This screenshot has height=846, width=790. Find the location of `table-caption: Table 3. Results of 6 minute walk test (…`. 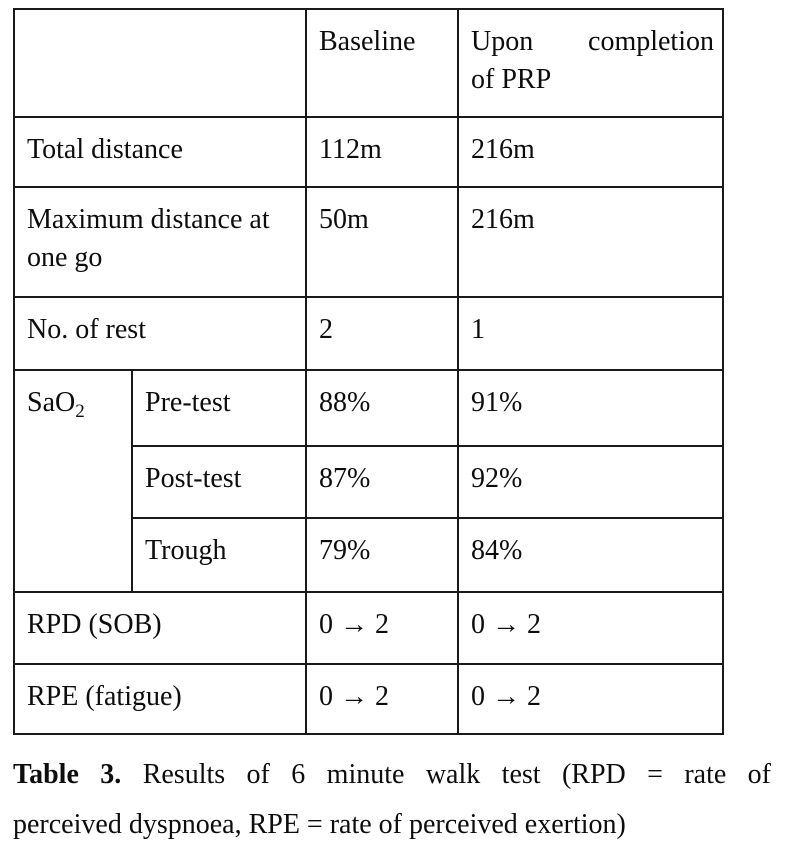

table-caption: Table 3. Results of 6 minute walk test (… is located at coordinates (392, 798).